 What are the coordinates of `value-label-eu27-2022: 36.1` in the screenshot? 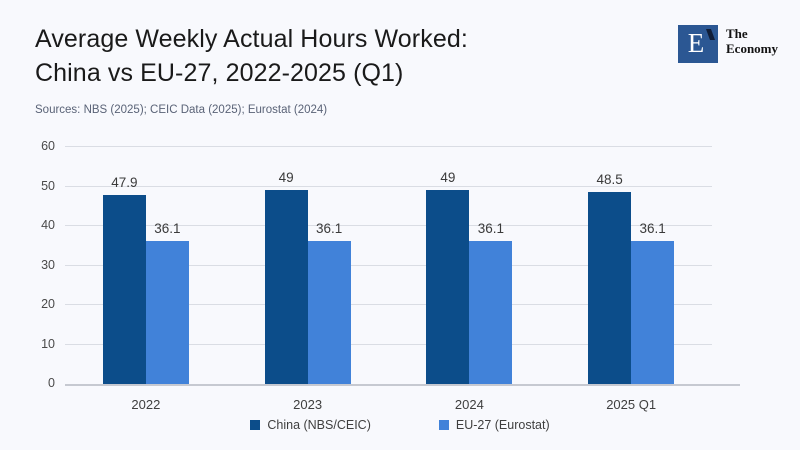 It's located at (167, 229).